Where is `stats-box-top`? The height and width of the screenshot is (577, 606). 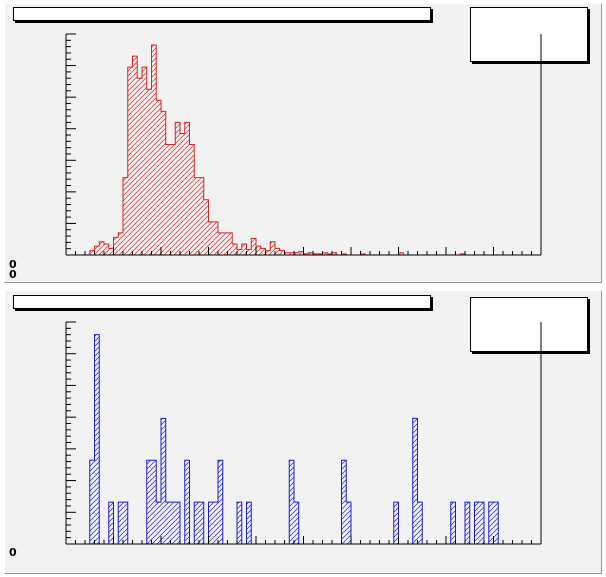
stats-box-top is located at coordinates (529, 34).